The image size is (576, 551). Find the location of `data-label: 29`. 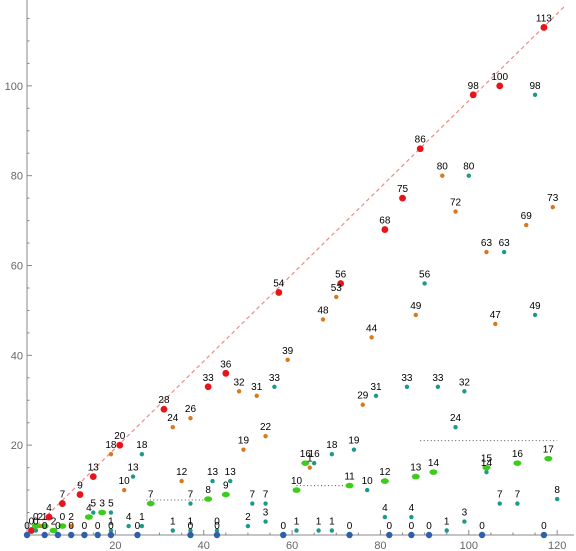

data-label: 29 is located at coordinates (363, 396).